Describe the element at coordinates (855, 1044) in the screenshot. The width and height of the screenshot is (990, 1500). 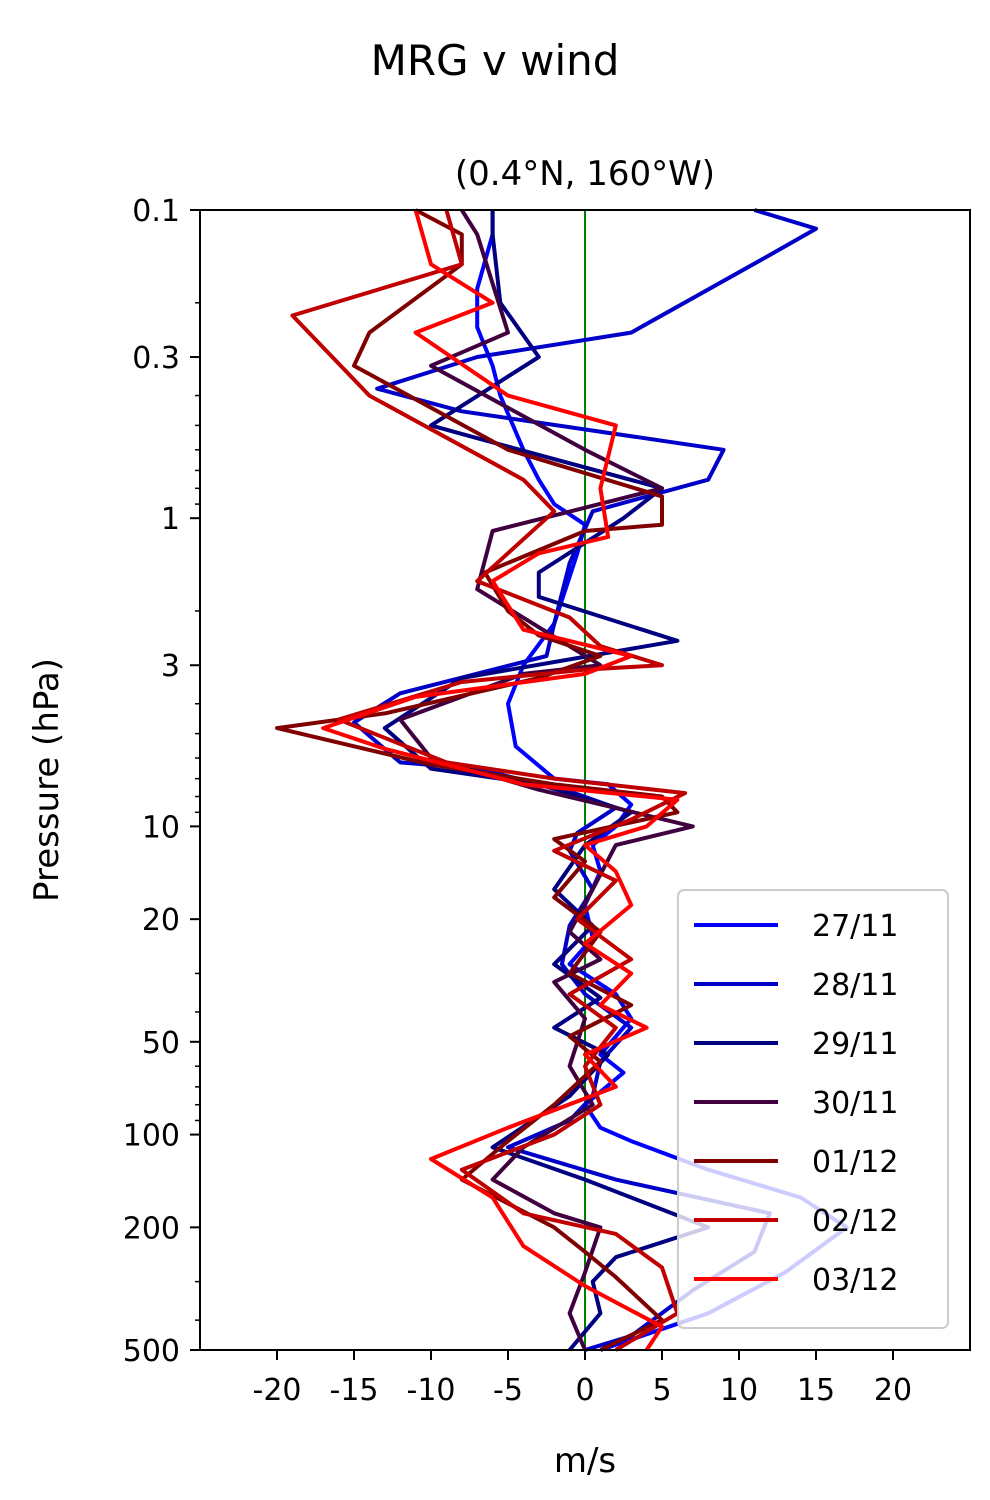
I see `legend-label: 29/11` at that location.